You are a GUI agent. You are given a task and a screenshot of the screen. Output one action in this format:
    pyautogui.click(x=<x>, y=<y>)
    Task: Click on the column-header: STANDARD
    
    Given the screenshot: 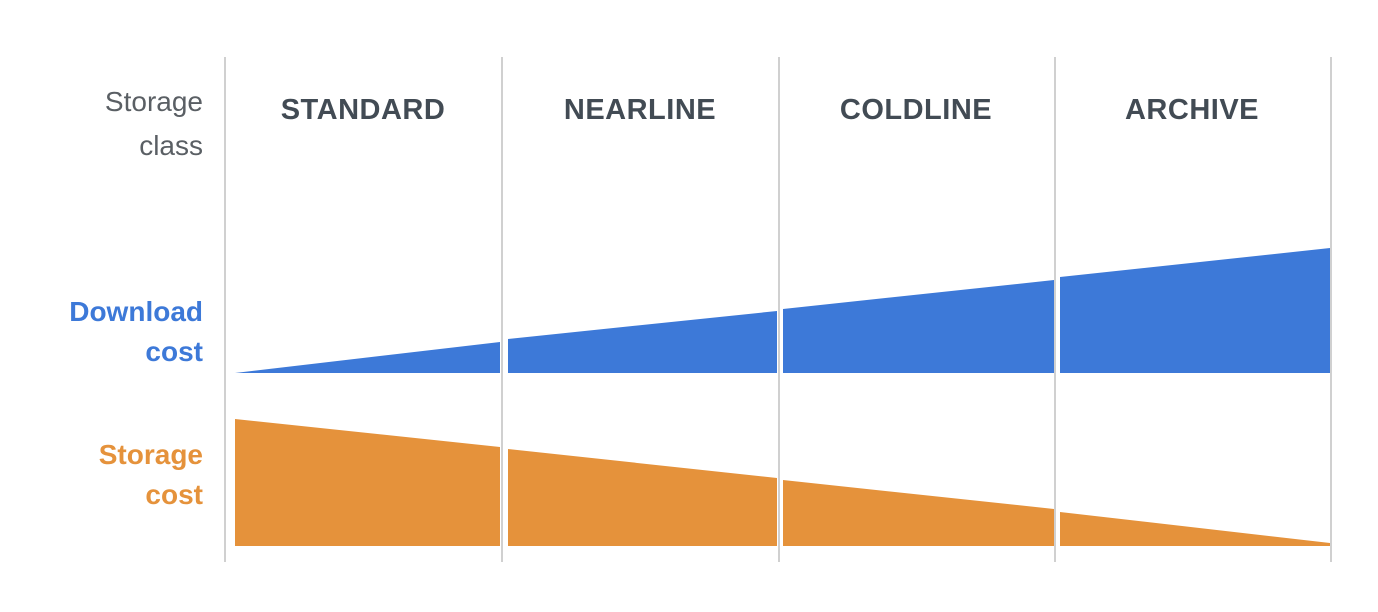 What is the action you would take?
    pyautogui.click(x=363, y=110)
    